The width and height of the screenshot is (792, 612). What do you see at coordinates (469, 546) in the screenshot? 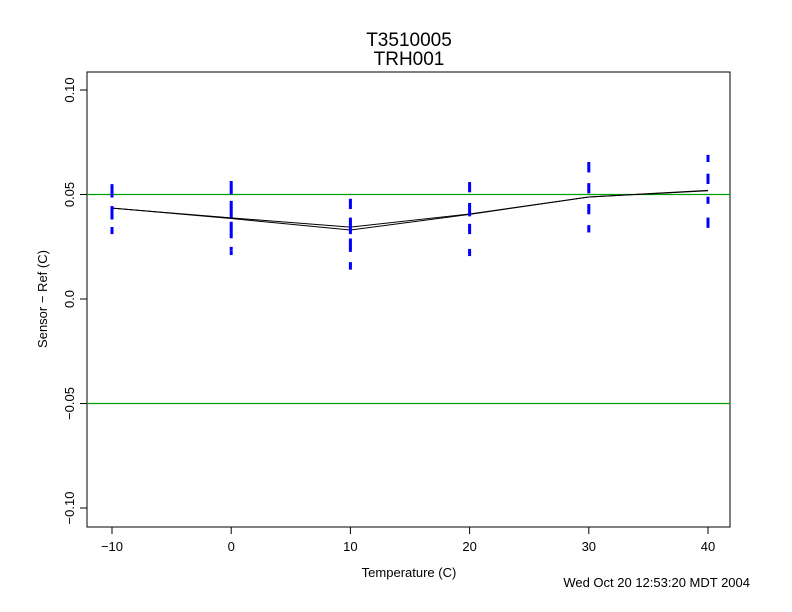
I see `x-tick-label: 20` at bounding box center [469, 546].